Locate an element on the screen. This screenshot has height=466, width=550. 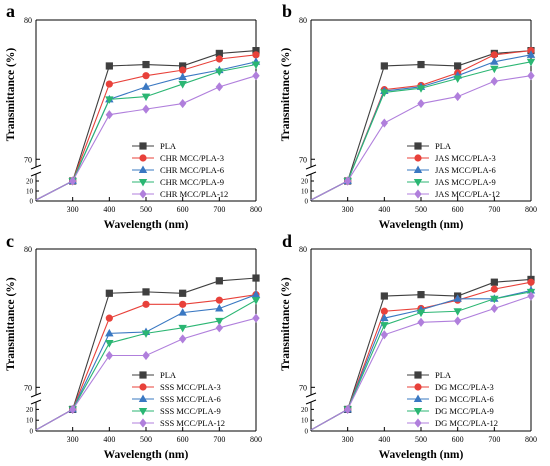
legend-entry-label: CHR MCC/PLA-6 is located at coordinates (192, 170).